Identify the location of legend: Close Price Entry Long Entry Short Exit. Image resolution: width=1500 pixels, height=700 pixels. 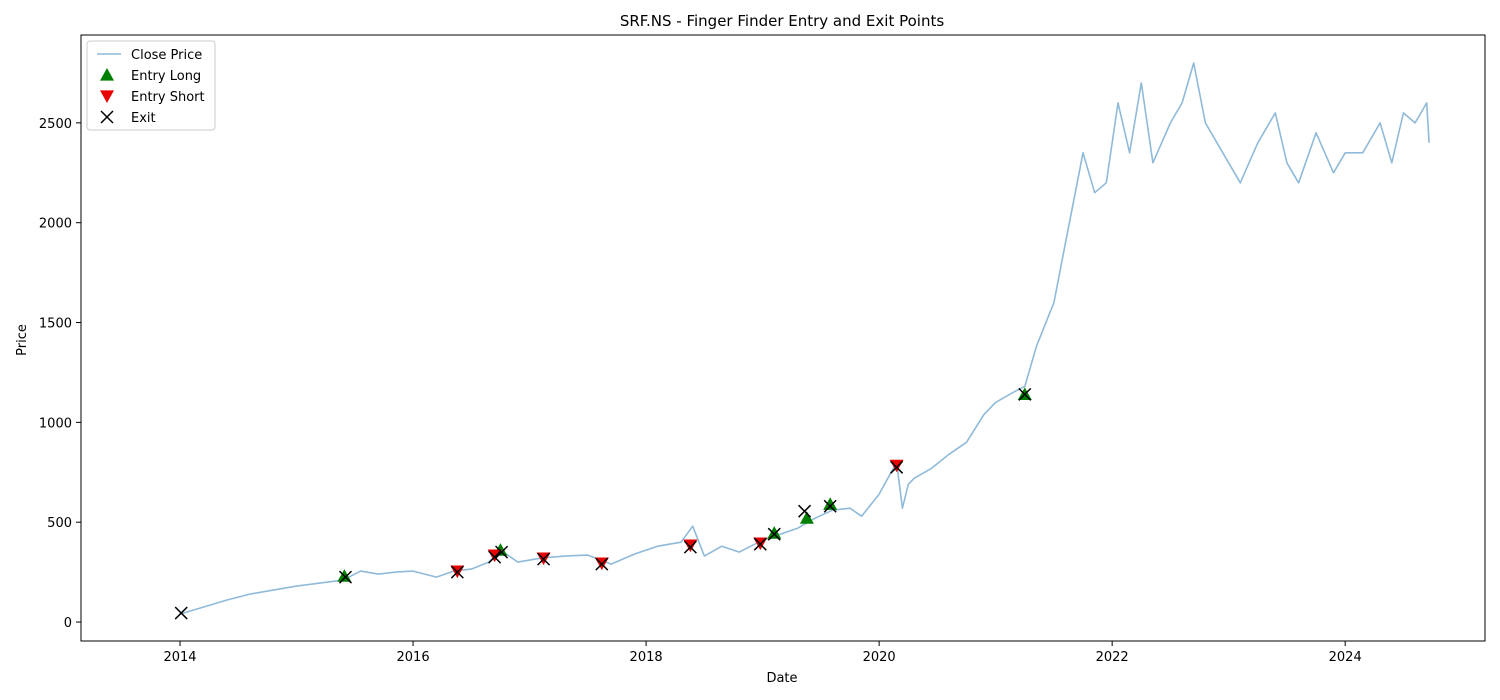
(151, 85).